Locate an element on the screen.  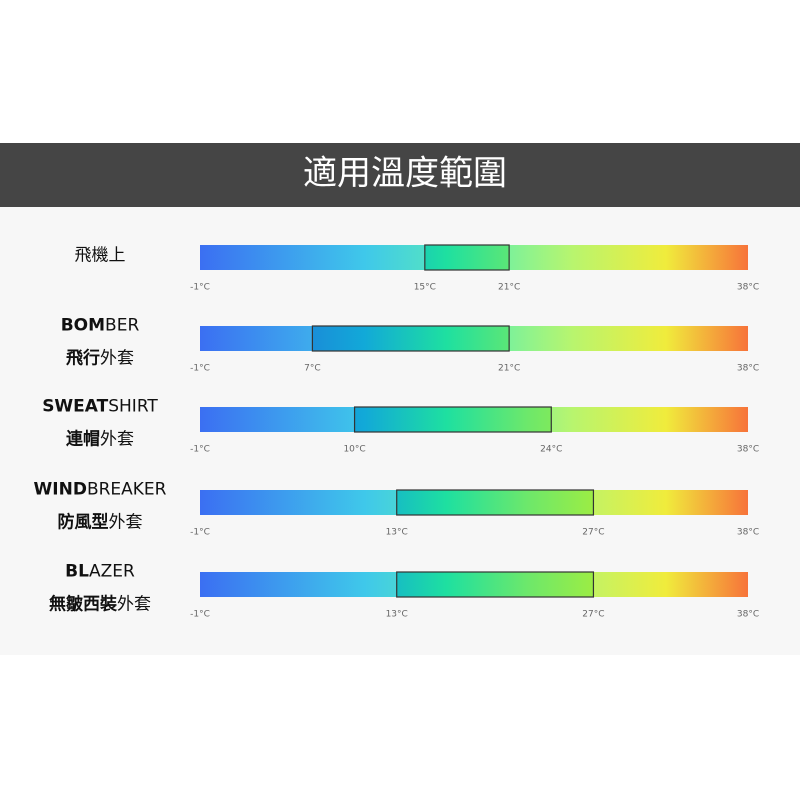
row-label: 飛機上 is located at coordinates (100, 256).